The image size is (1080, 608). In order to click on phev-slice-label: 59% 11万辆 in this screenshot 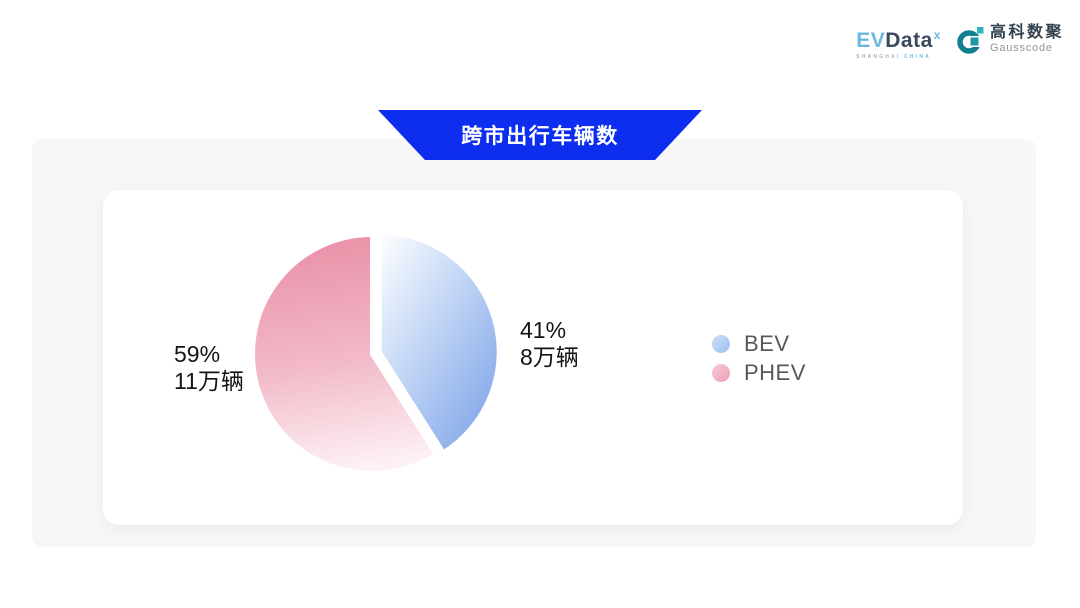, I will do `click(209, 368)`.